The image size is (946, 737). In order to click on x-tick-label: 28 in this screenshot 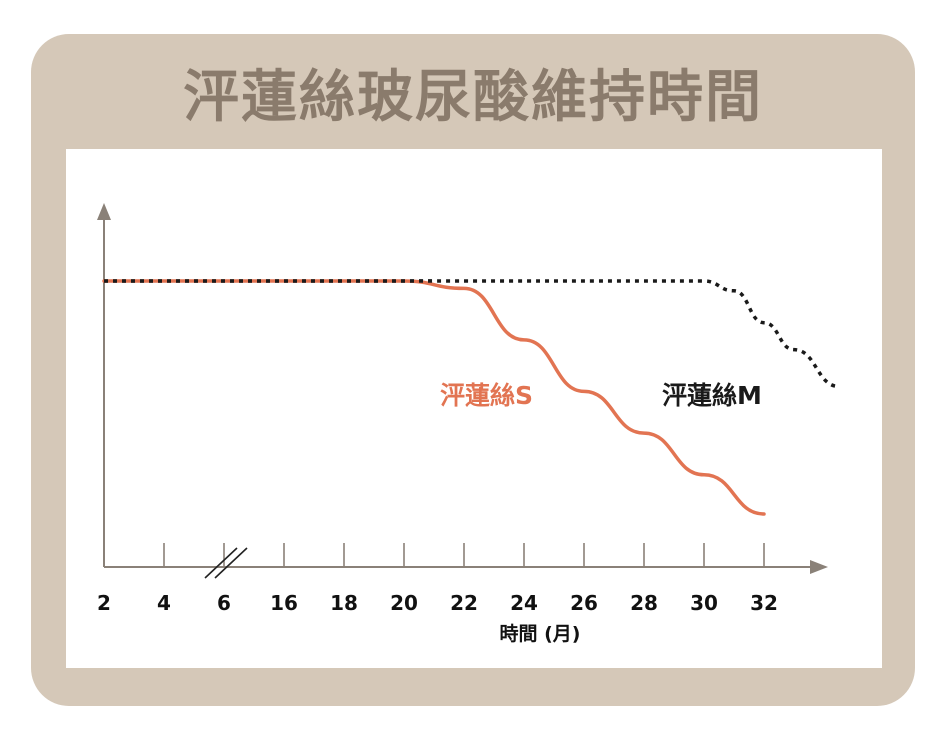, I will do `click(644, 603)`.